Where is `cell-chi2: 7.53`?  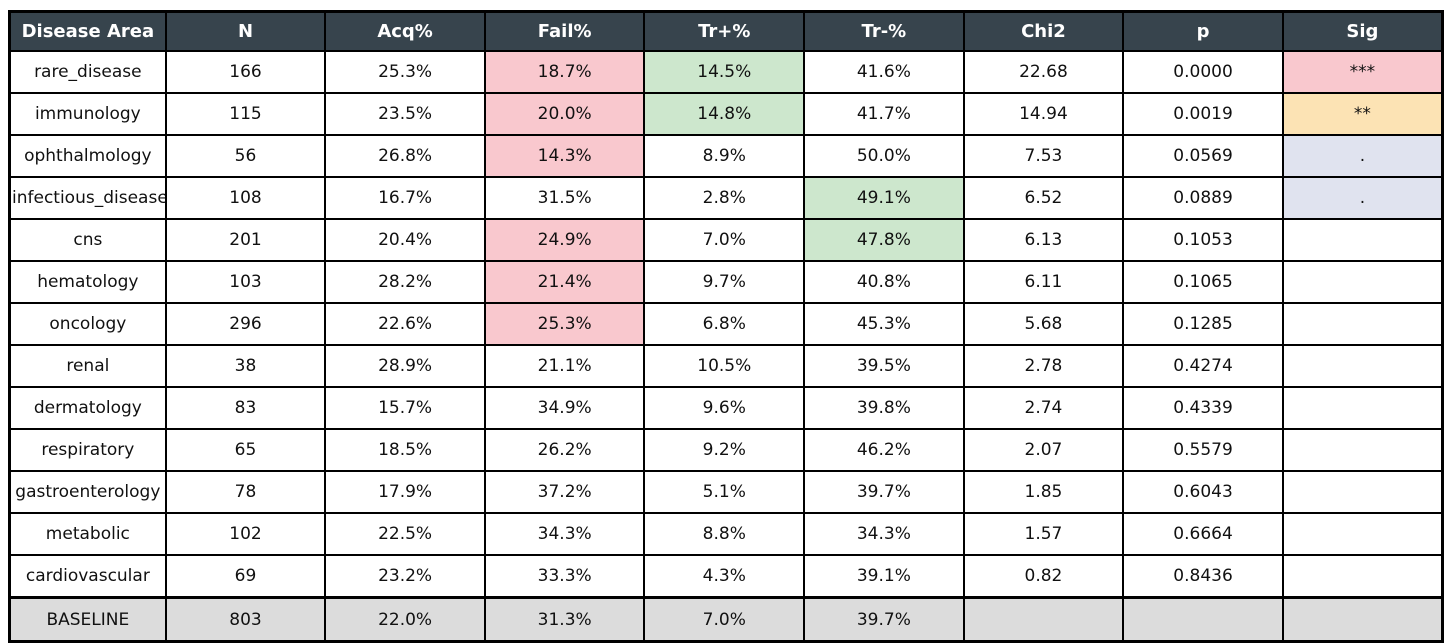 cell-chi2: 7.53 is located at coordinates (1043, 156).